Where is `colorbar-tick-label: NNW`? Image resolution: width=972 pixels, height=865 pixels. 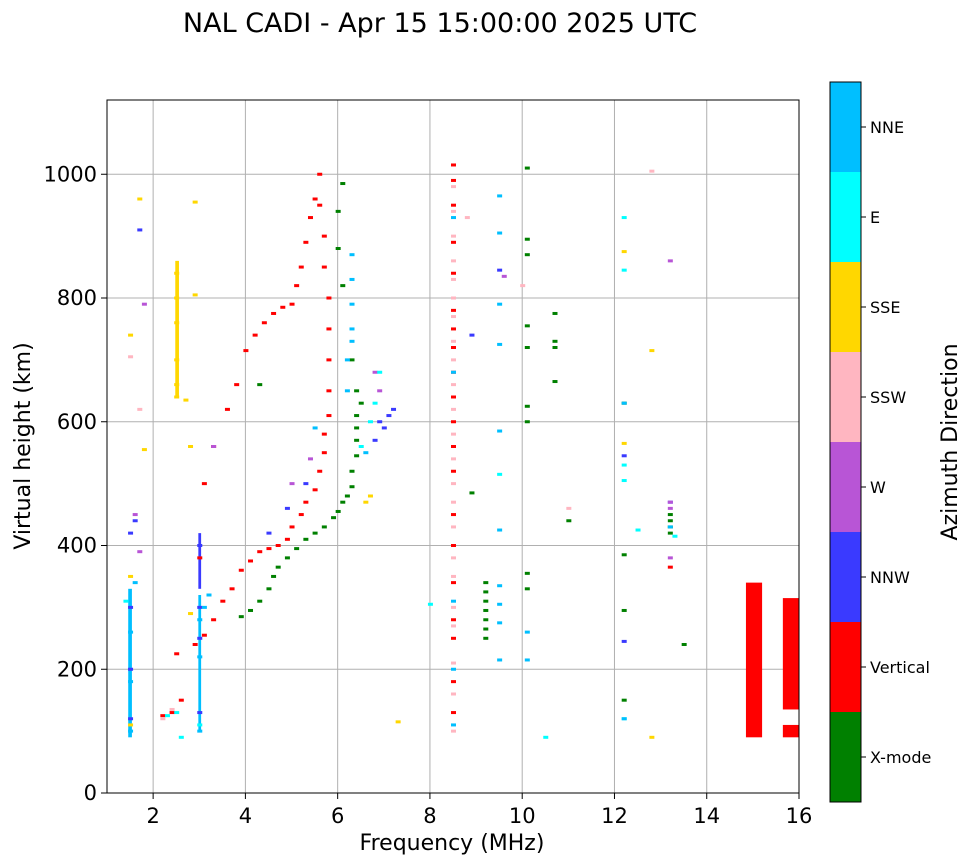
colorbar-tick-label: NNW is located at coordinates (890, 577).